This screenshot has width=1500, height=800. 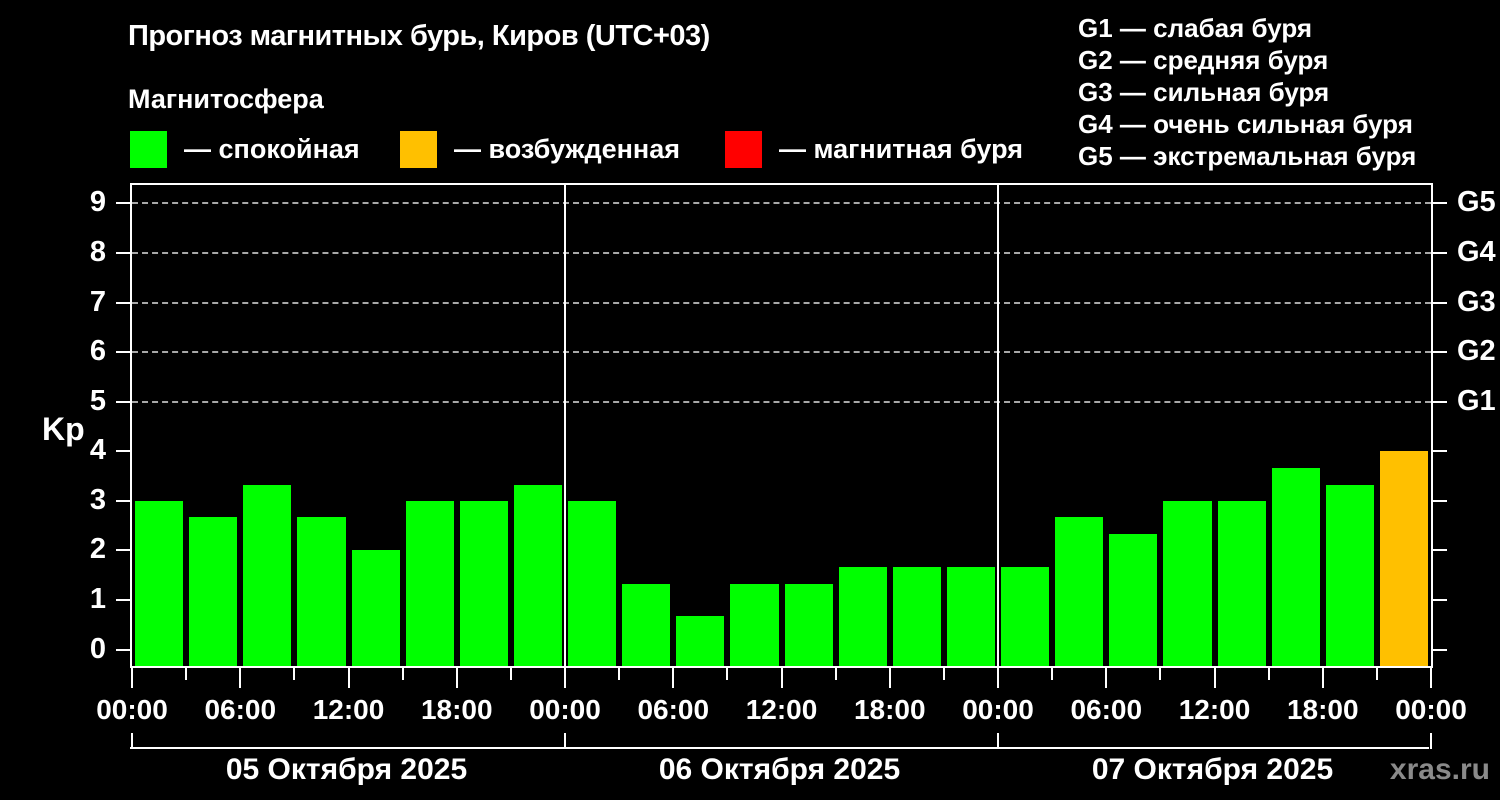 I want to click on date-label: 06 Октября 2025, so click(x=779, y=769).